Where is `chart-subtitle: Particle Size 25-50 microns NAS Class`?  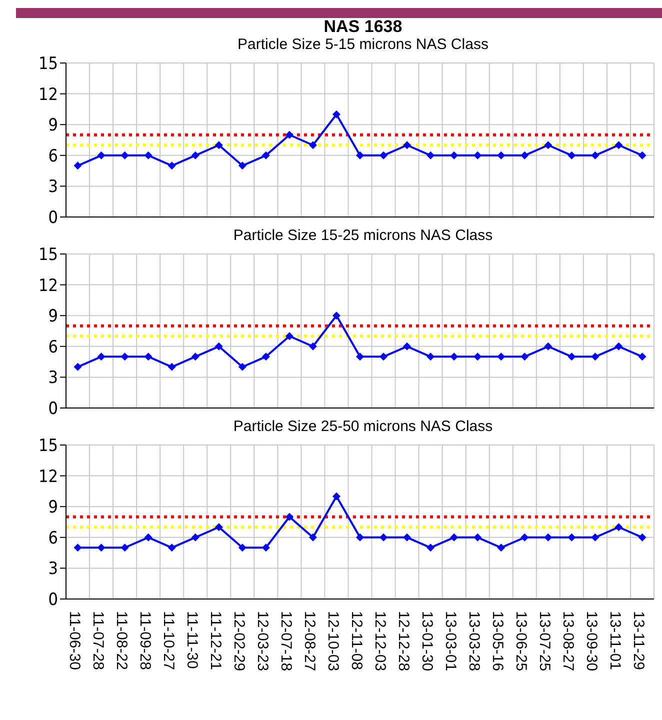
chart-subtitle: Particle Size 25-50 microns NAS Class is located at coordinates (363, 426).